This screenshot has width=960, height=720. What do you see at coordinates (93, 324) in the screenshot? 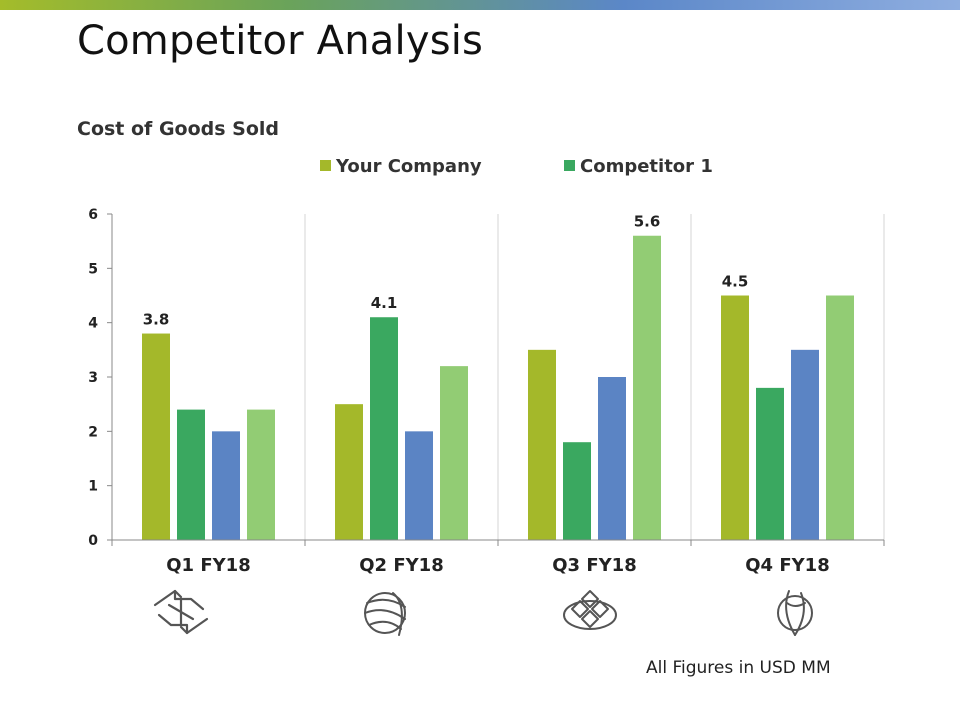
I see `y-tick-label: 4` at bounding box center [93, 324].